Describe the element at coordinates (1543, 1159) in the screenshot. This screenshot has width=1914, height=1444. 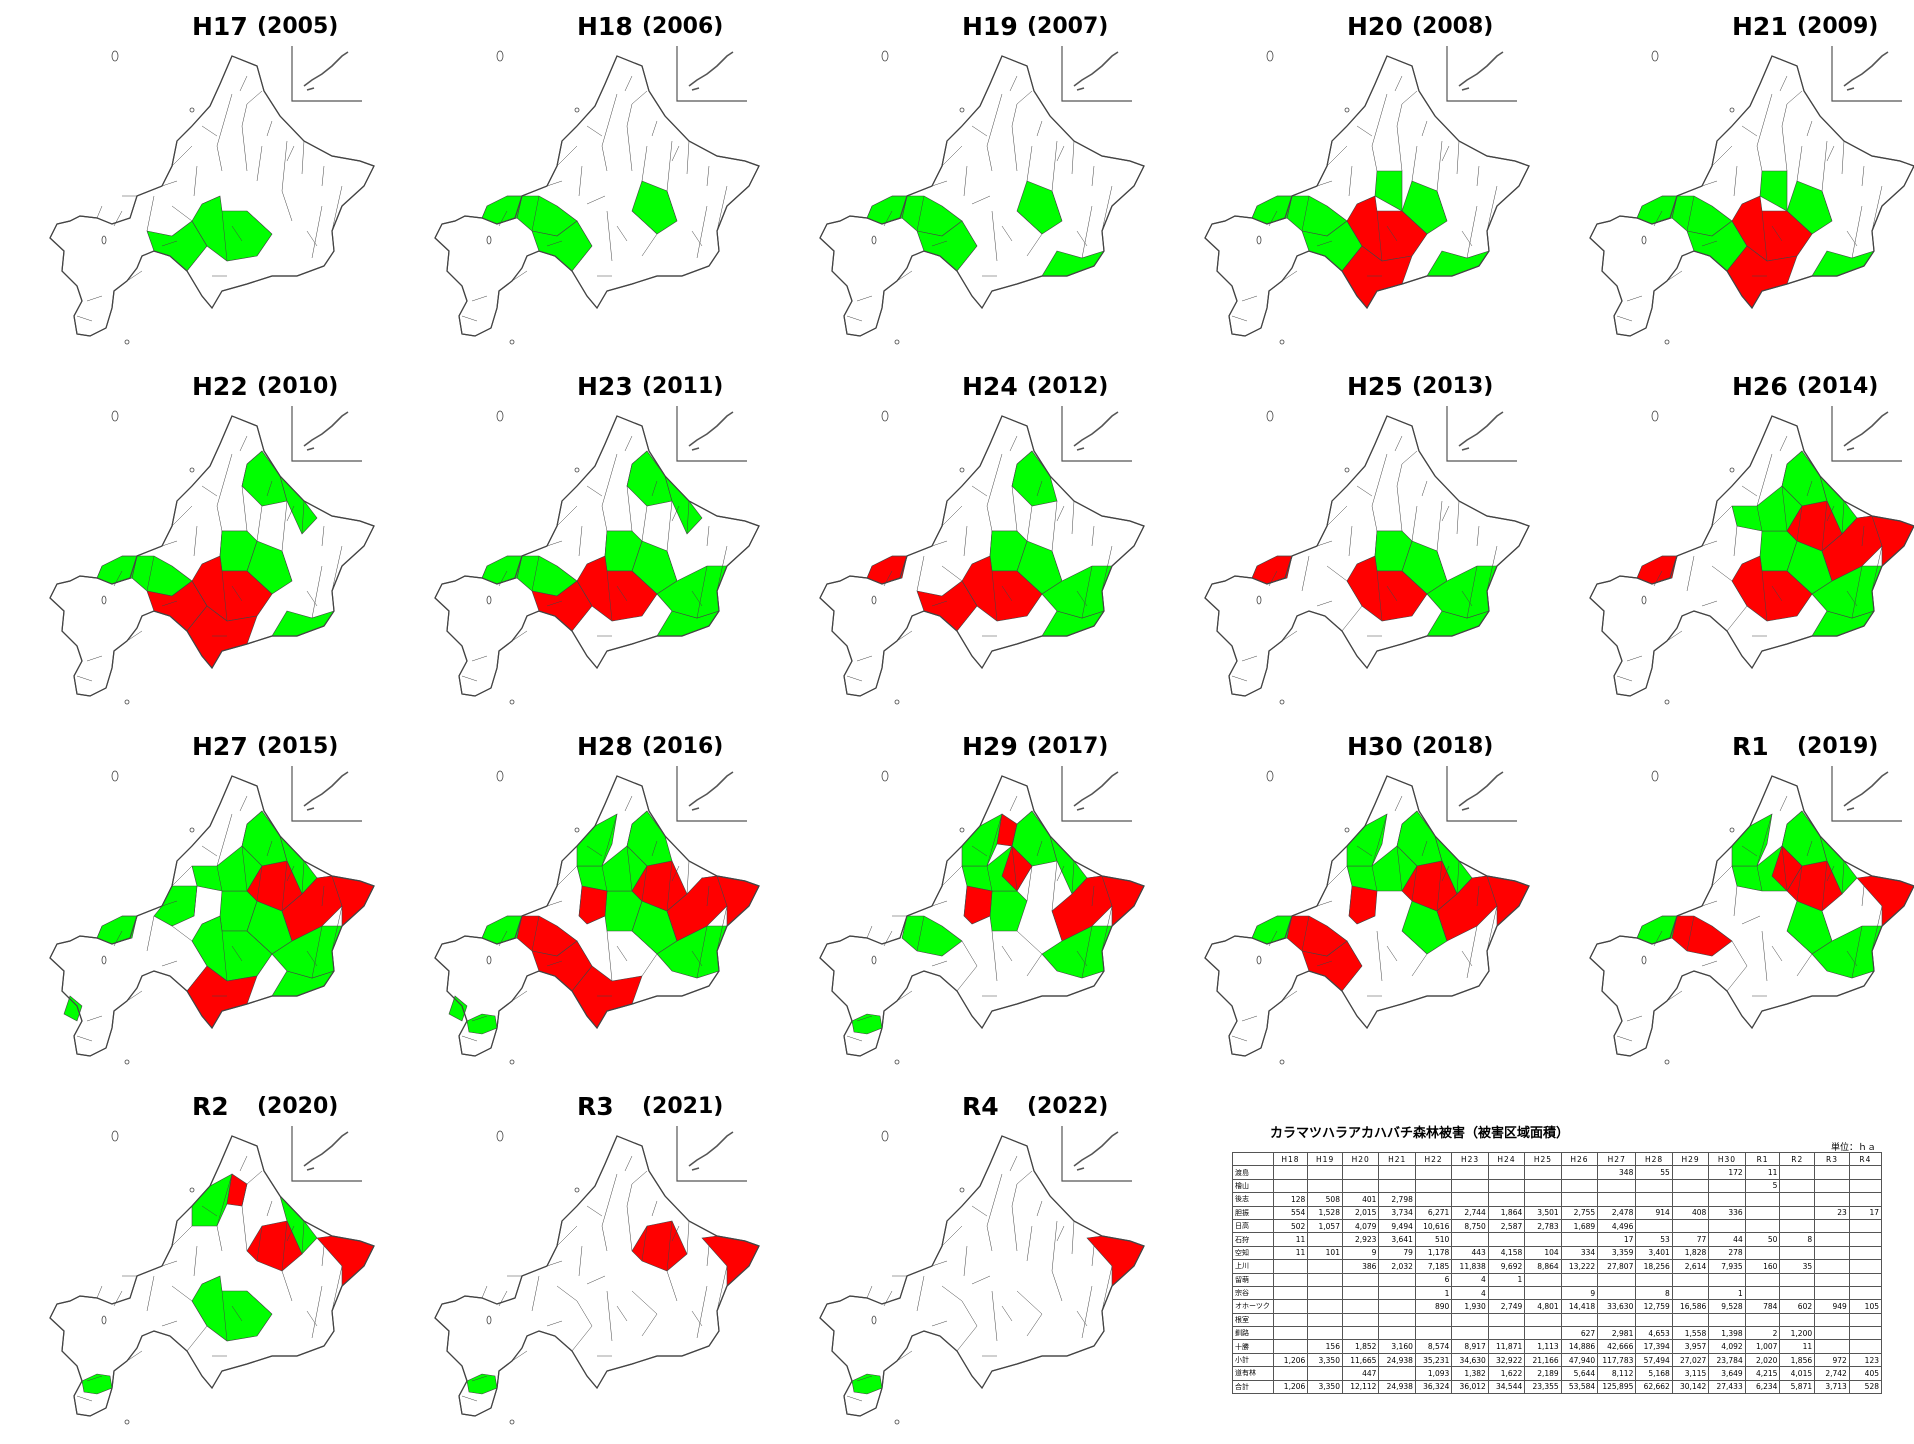
I see `column-header: H25` at that location.